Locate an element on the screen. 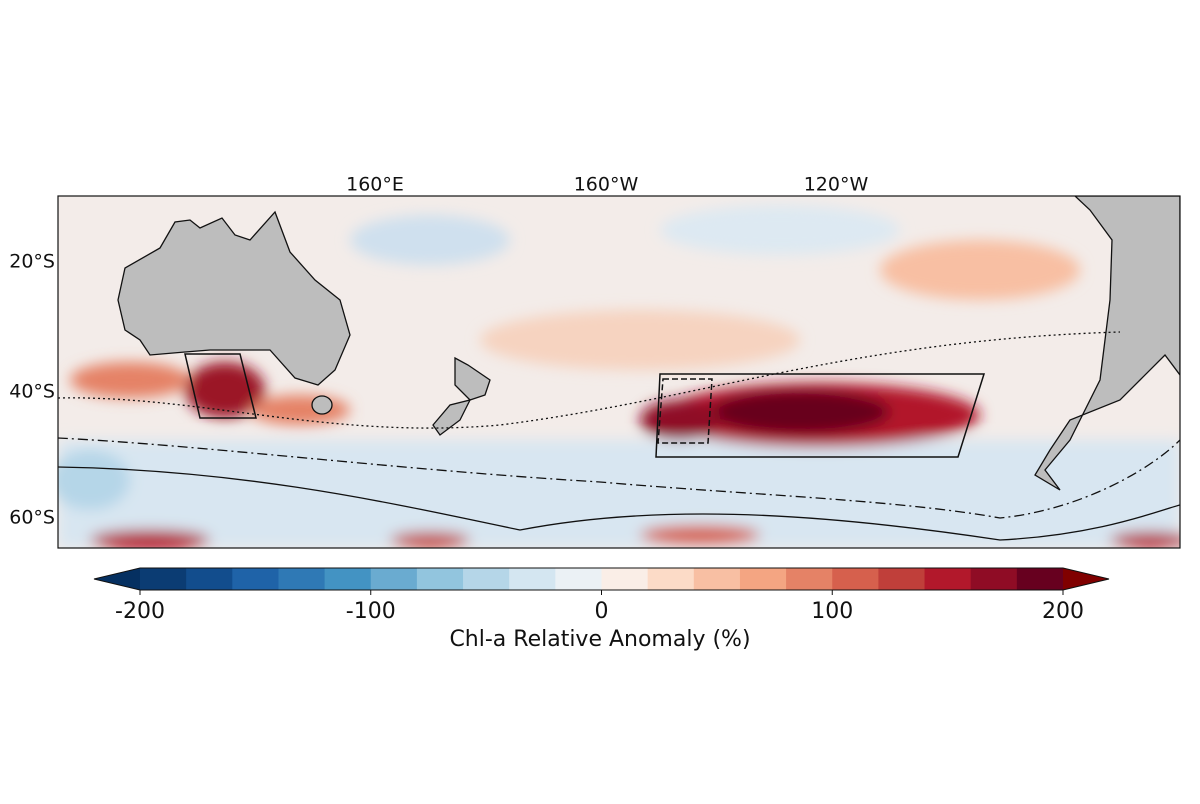  colorbar-tick-label: 0 is located at coordinates (602, 611).